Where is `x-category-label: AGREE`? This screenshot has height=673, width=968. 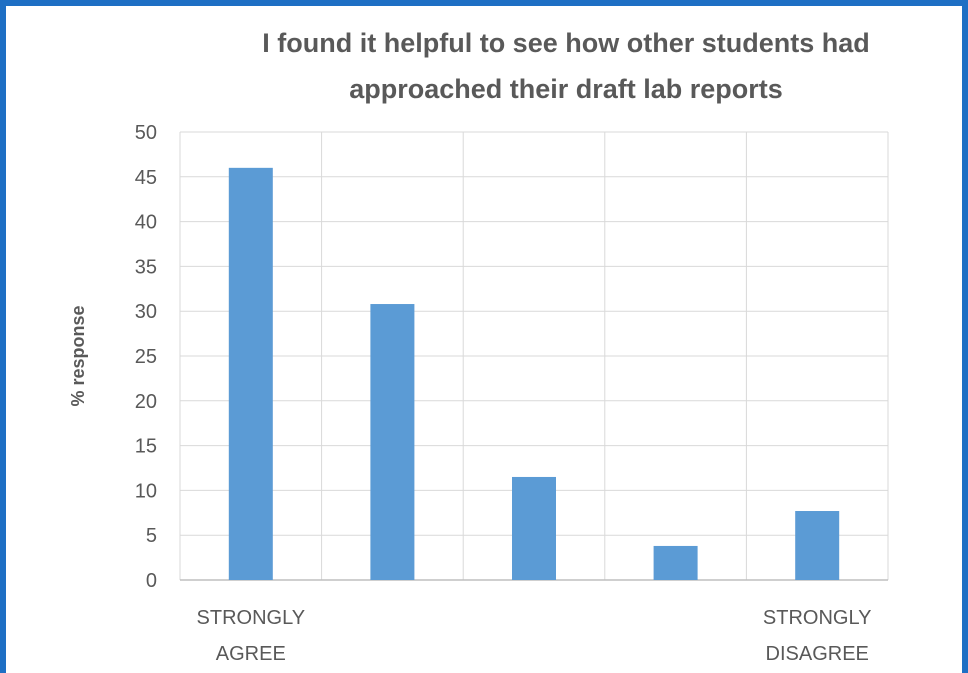
x-category-label: AGREE is located at coordinates (251, 654).